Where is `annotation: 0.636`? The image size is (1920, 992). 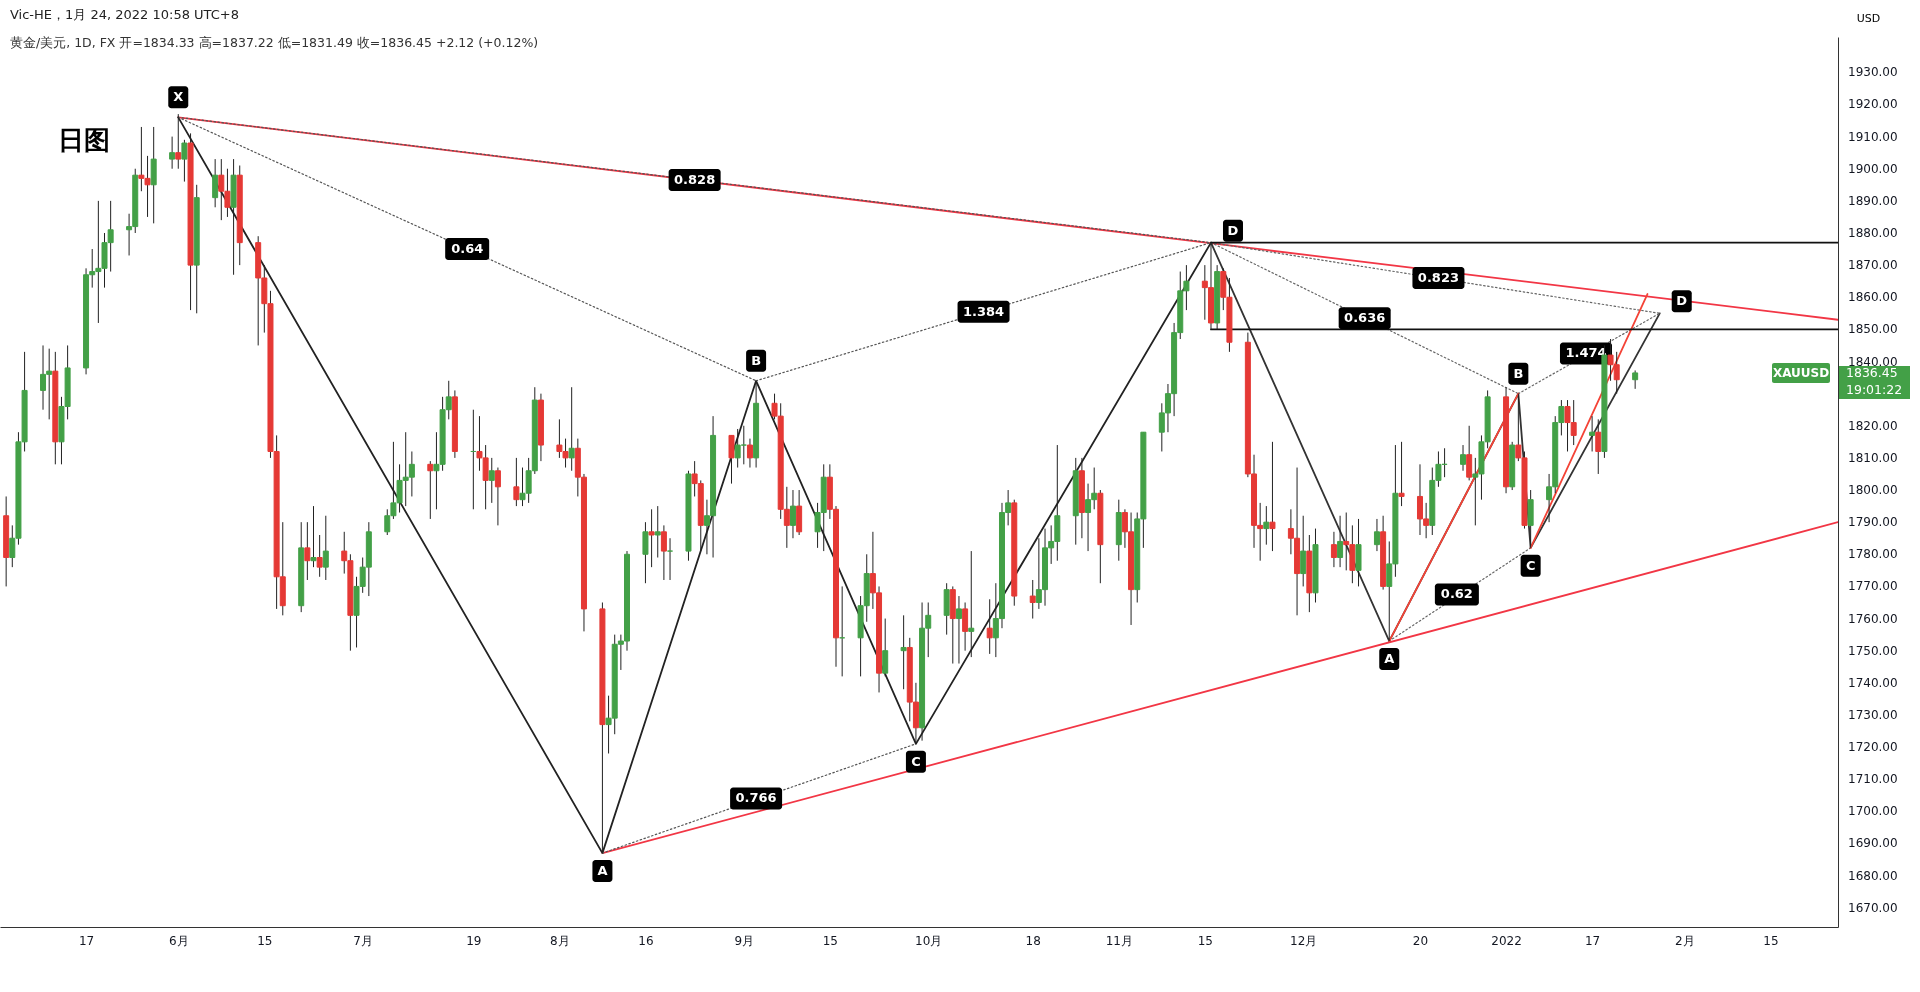
annotation: 0.636 is located at coordinates (1365, 318).